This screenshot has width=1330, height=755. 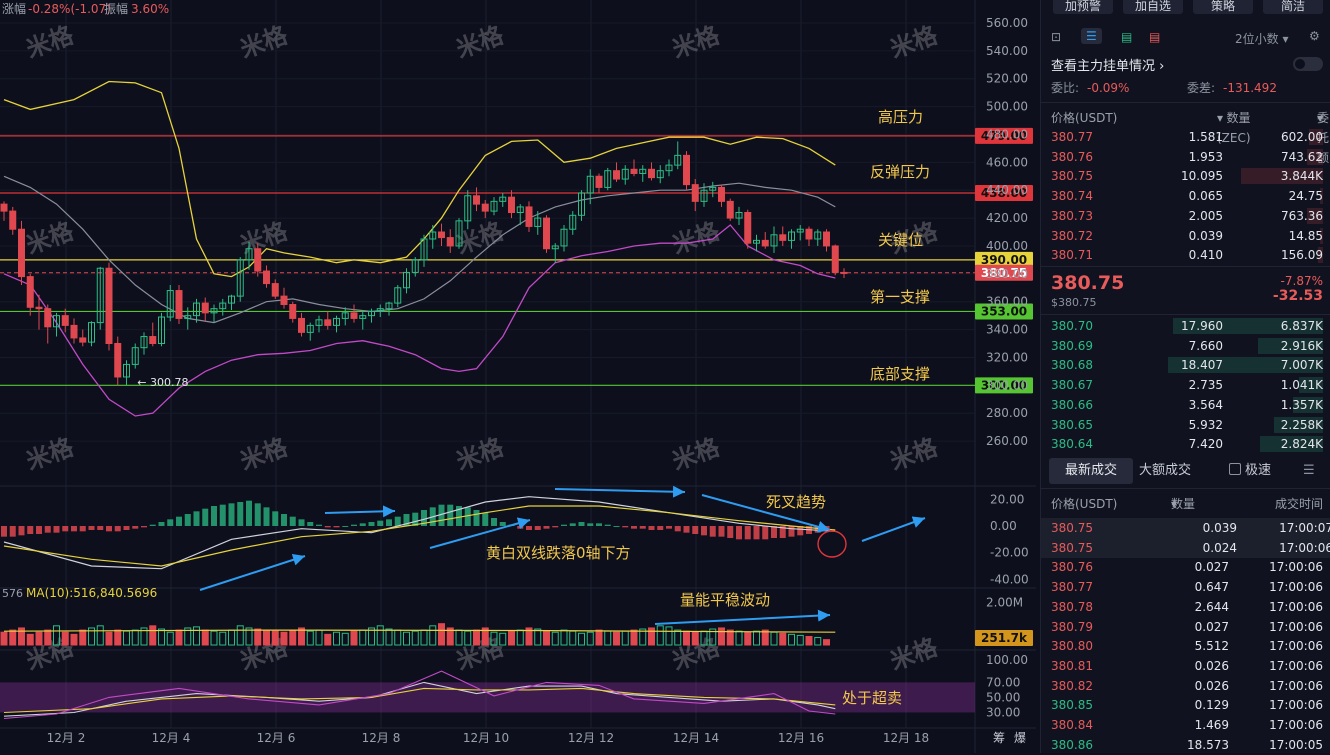 I want to click on x-tick: 12月 8, so click(x=381, y=738).